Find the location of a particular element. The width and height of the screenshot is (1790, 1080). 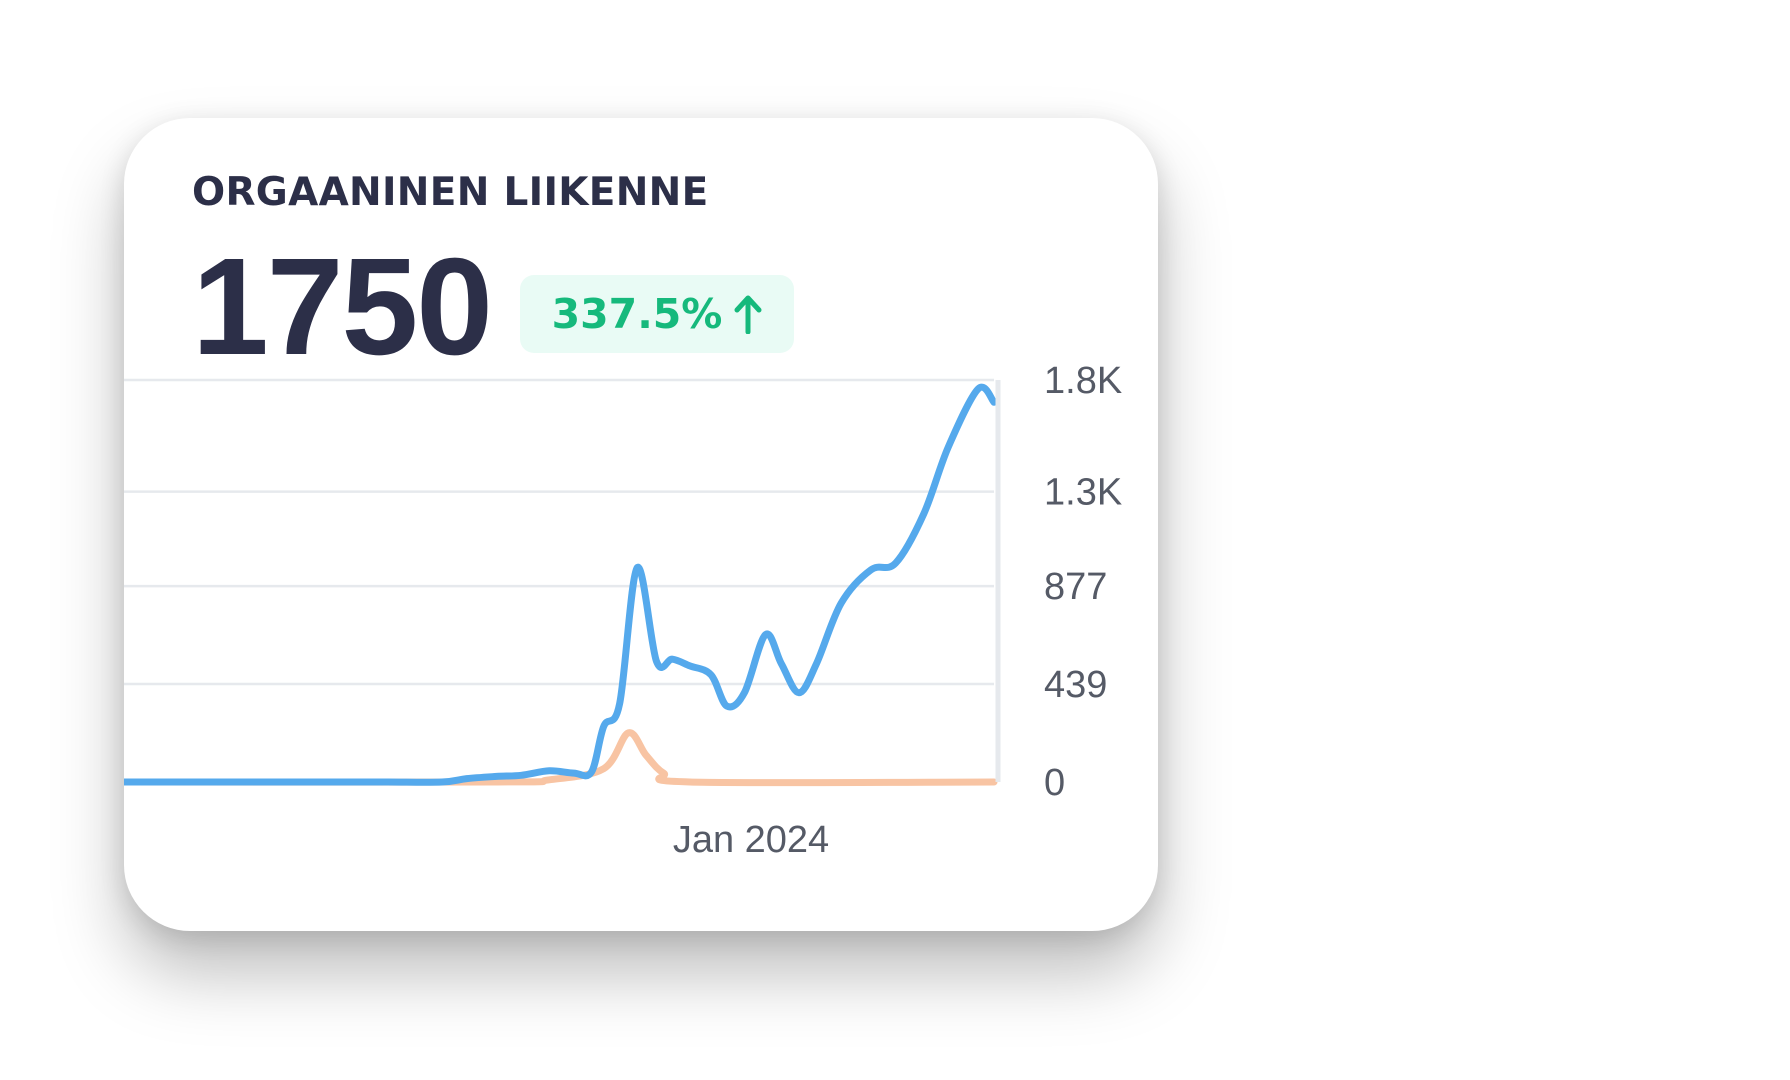

y-tick-label: 1.8K is located at coordinates (1083, 381).